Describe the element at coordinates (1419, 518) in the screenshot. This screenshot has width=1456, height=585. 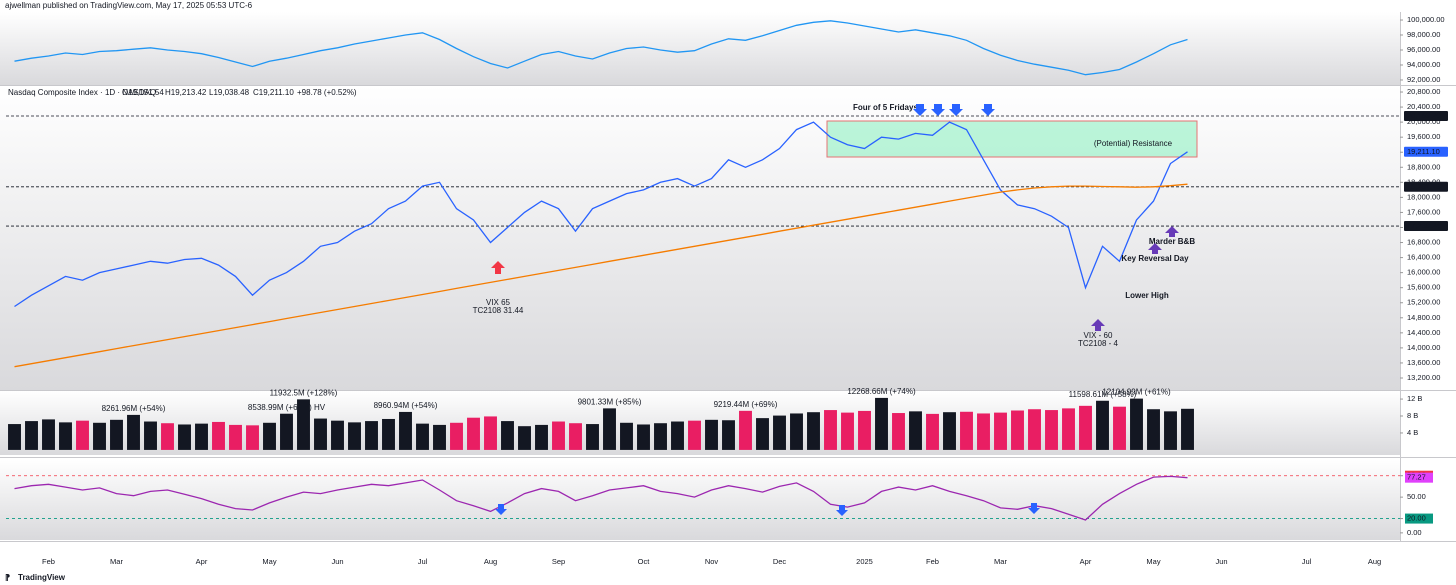
I see `level-tag` at that location.